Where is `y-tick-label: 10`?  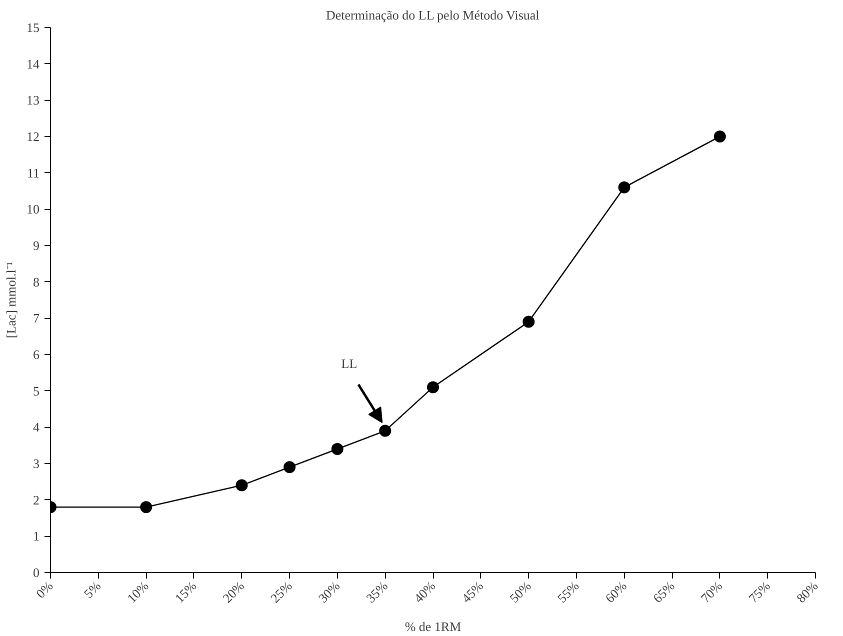 y-tick-label: 10 is located at coordinates (33, 209).